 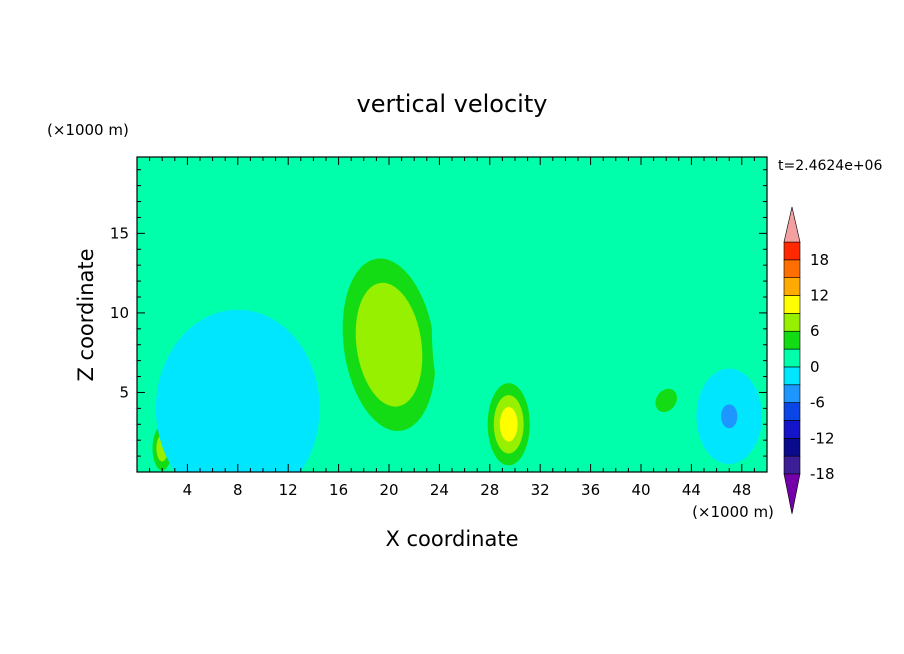 What do you see at coordinates (238, 490) in the screenshot?
I see `x-tick-label: 8` at bounding box center [238, 490].